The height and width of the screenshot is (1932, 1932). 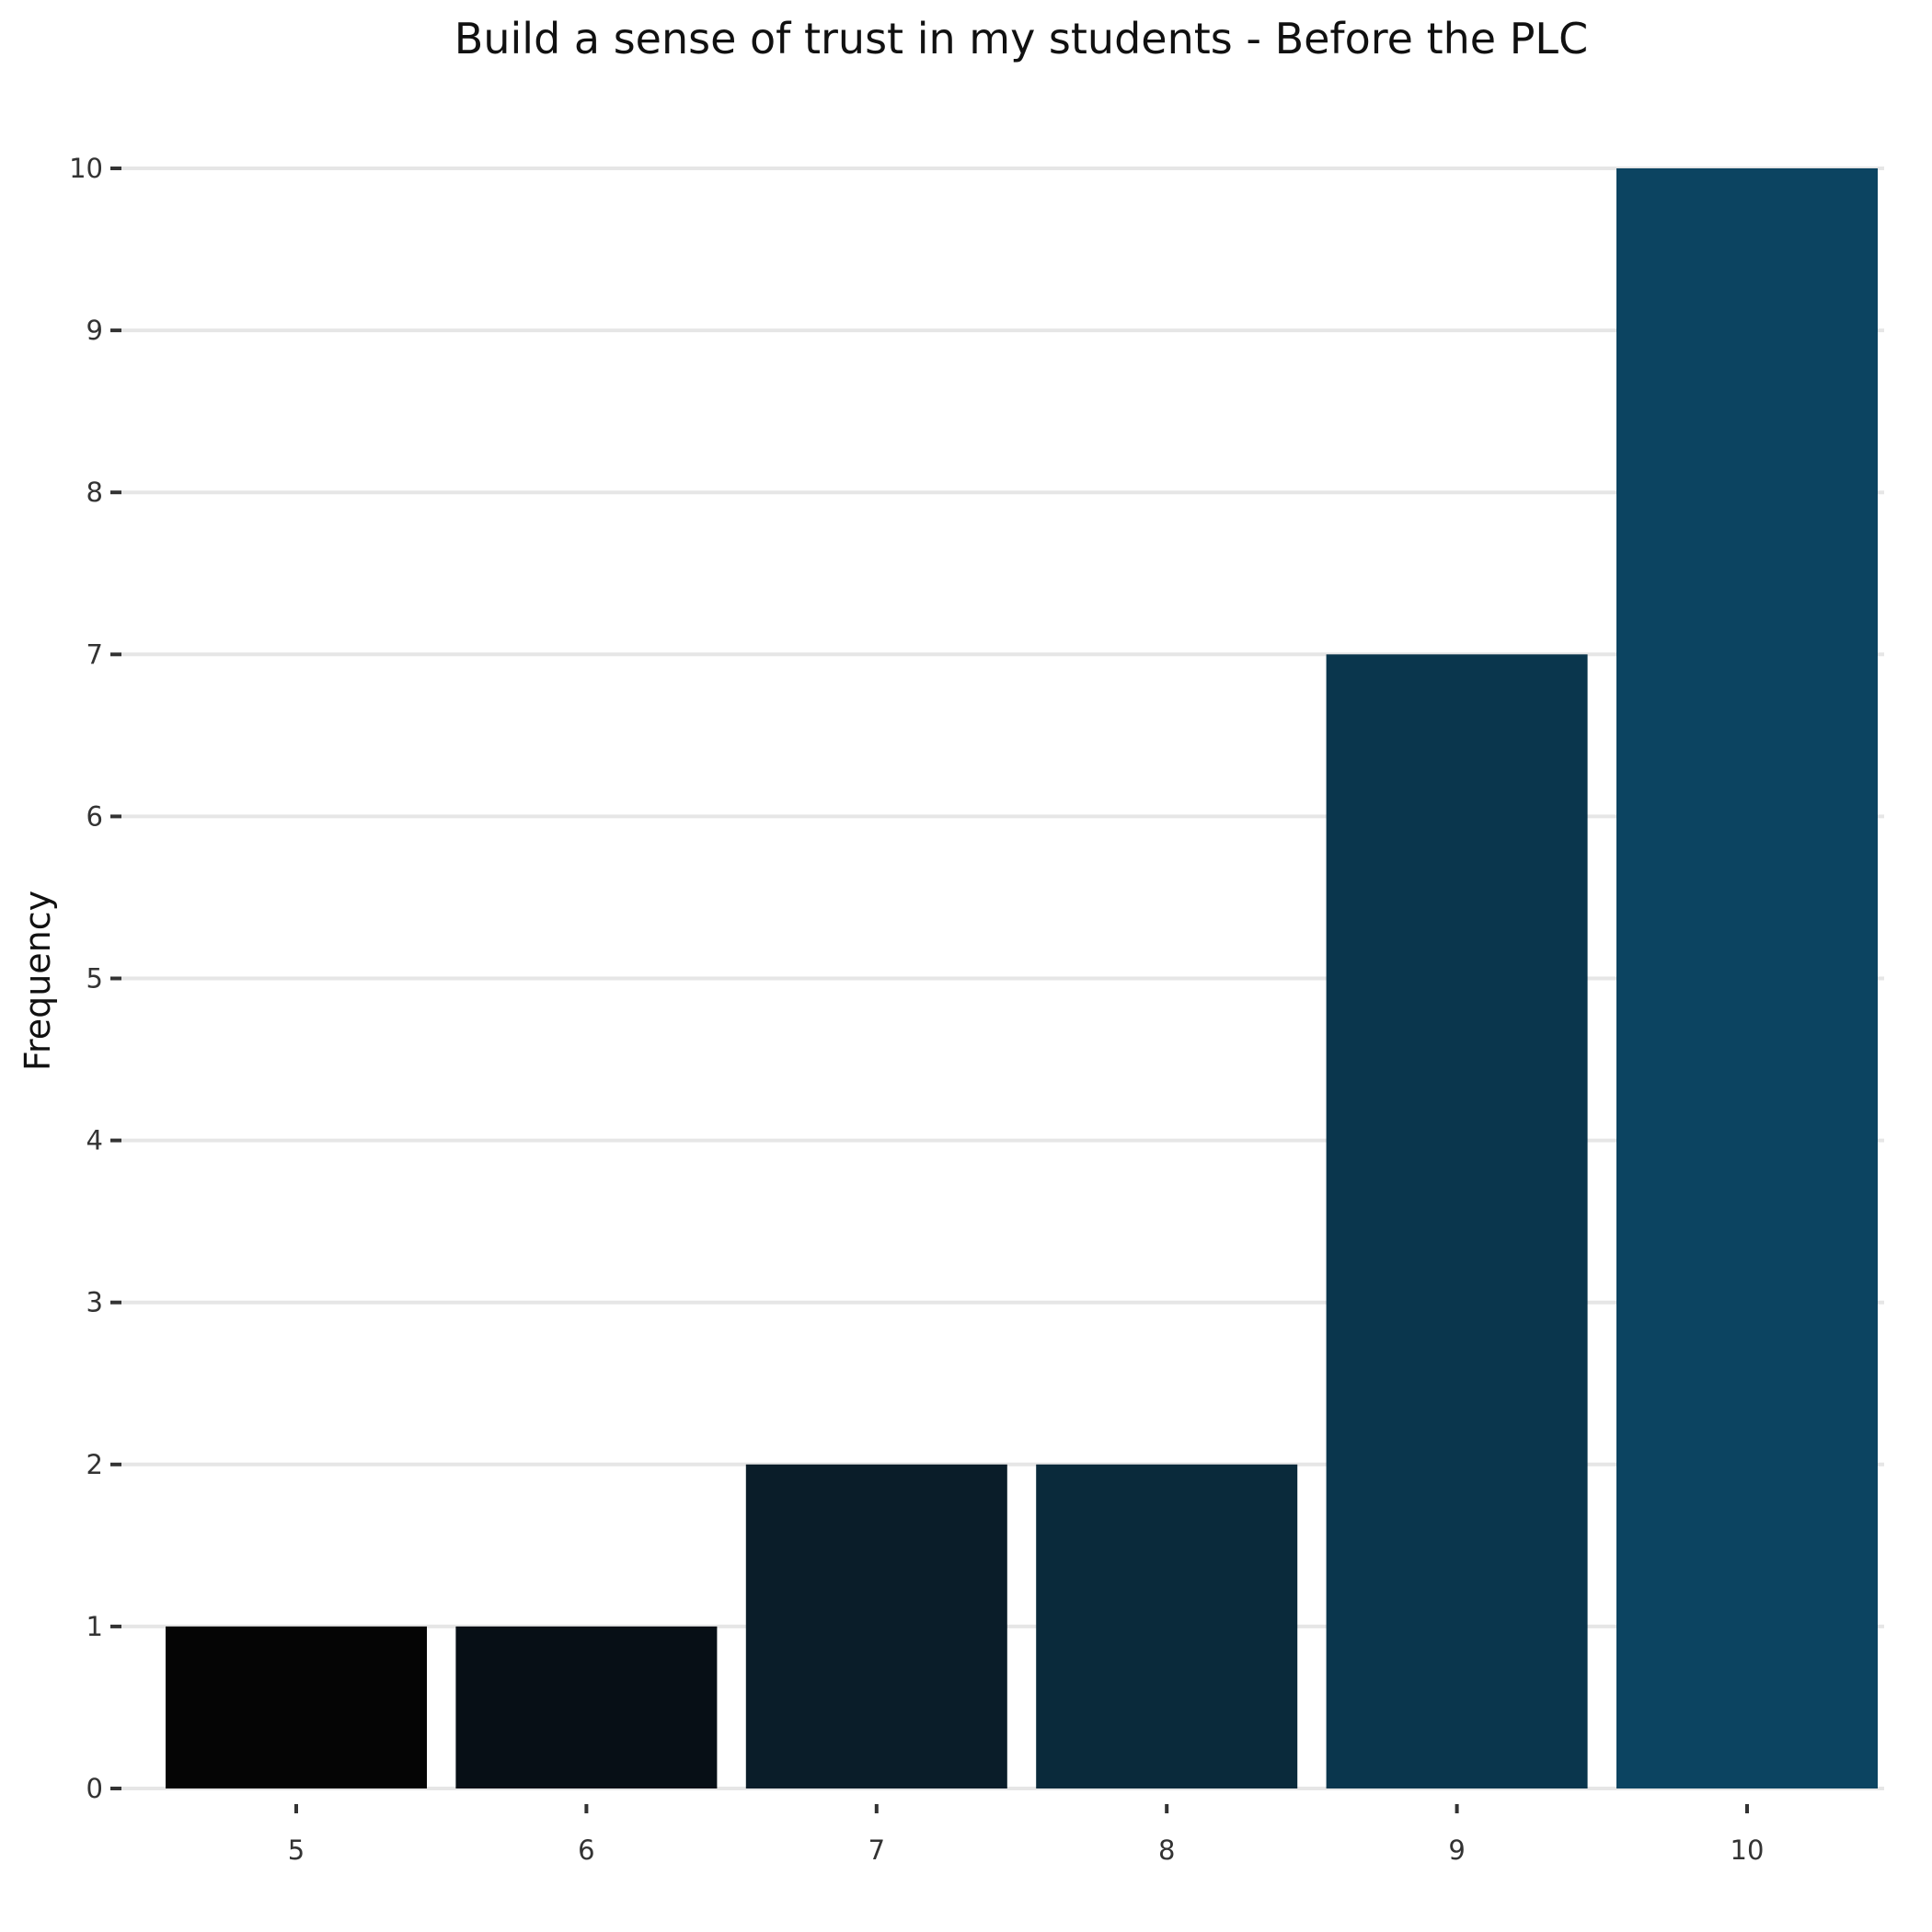 I want to click on y-tick-label: 10, so click(x=86, y=168).